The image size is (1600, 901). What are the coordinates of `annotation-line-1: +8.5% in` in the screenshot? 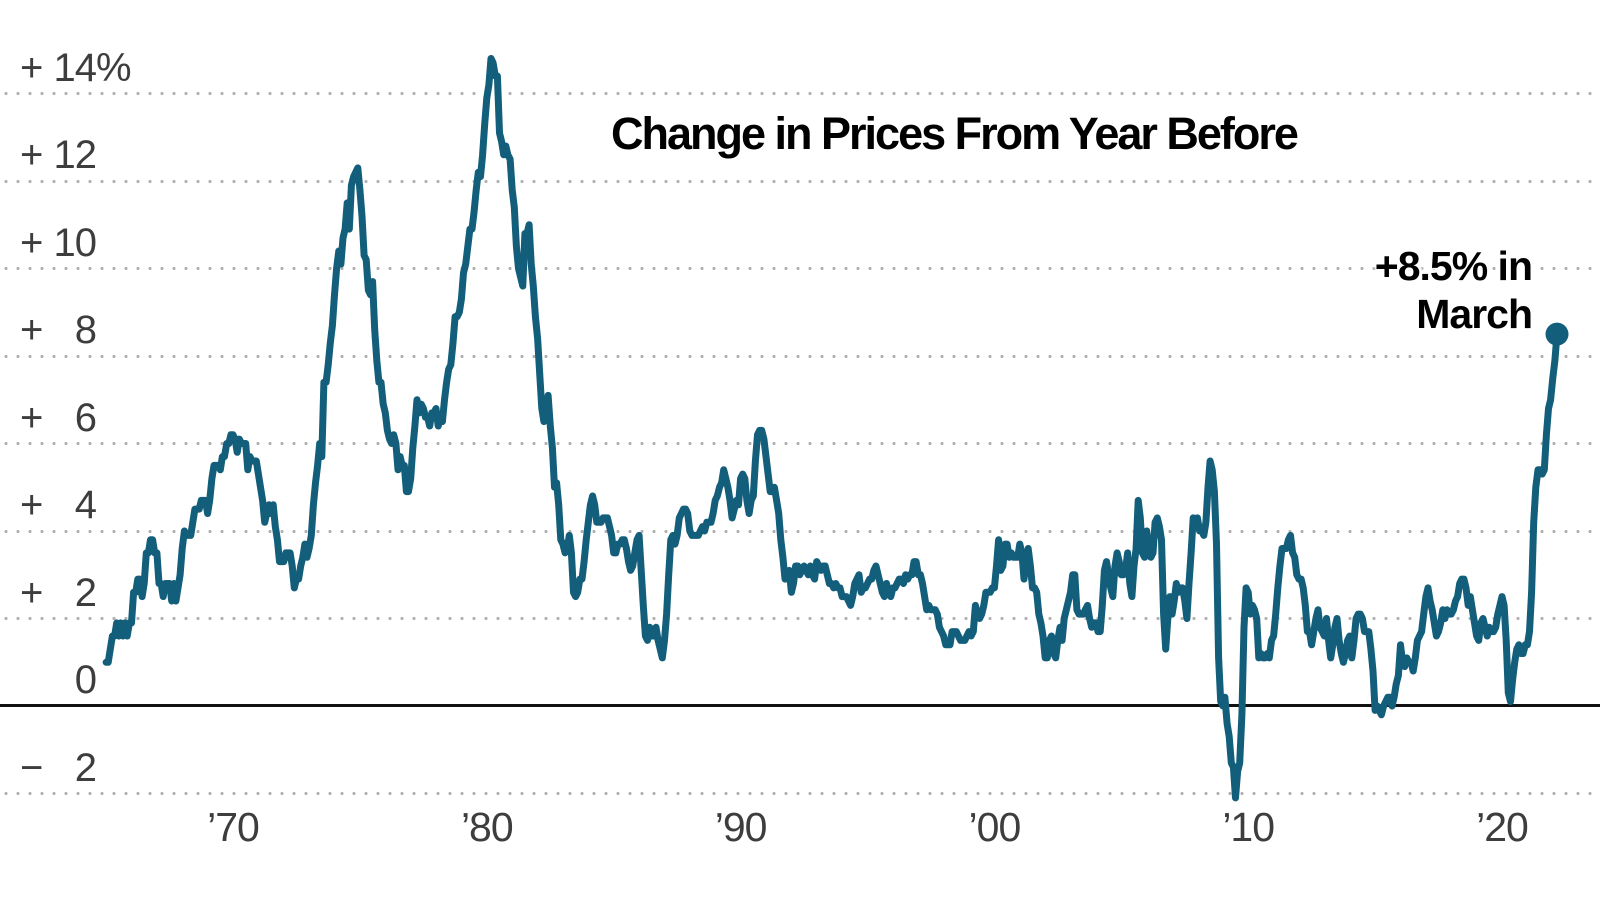 It's located at (1453, 266).